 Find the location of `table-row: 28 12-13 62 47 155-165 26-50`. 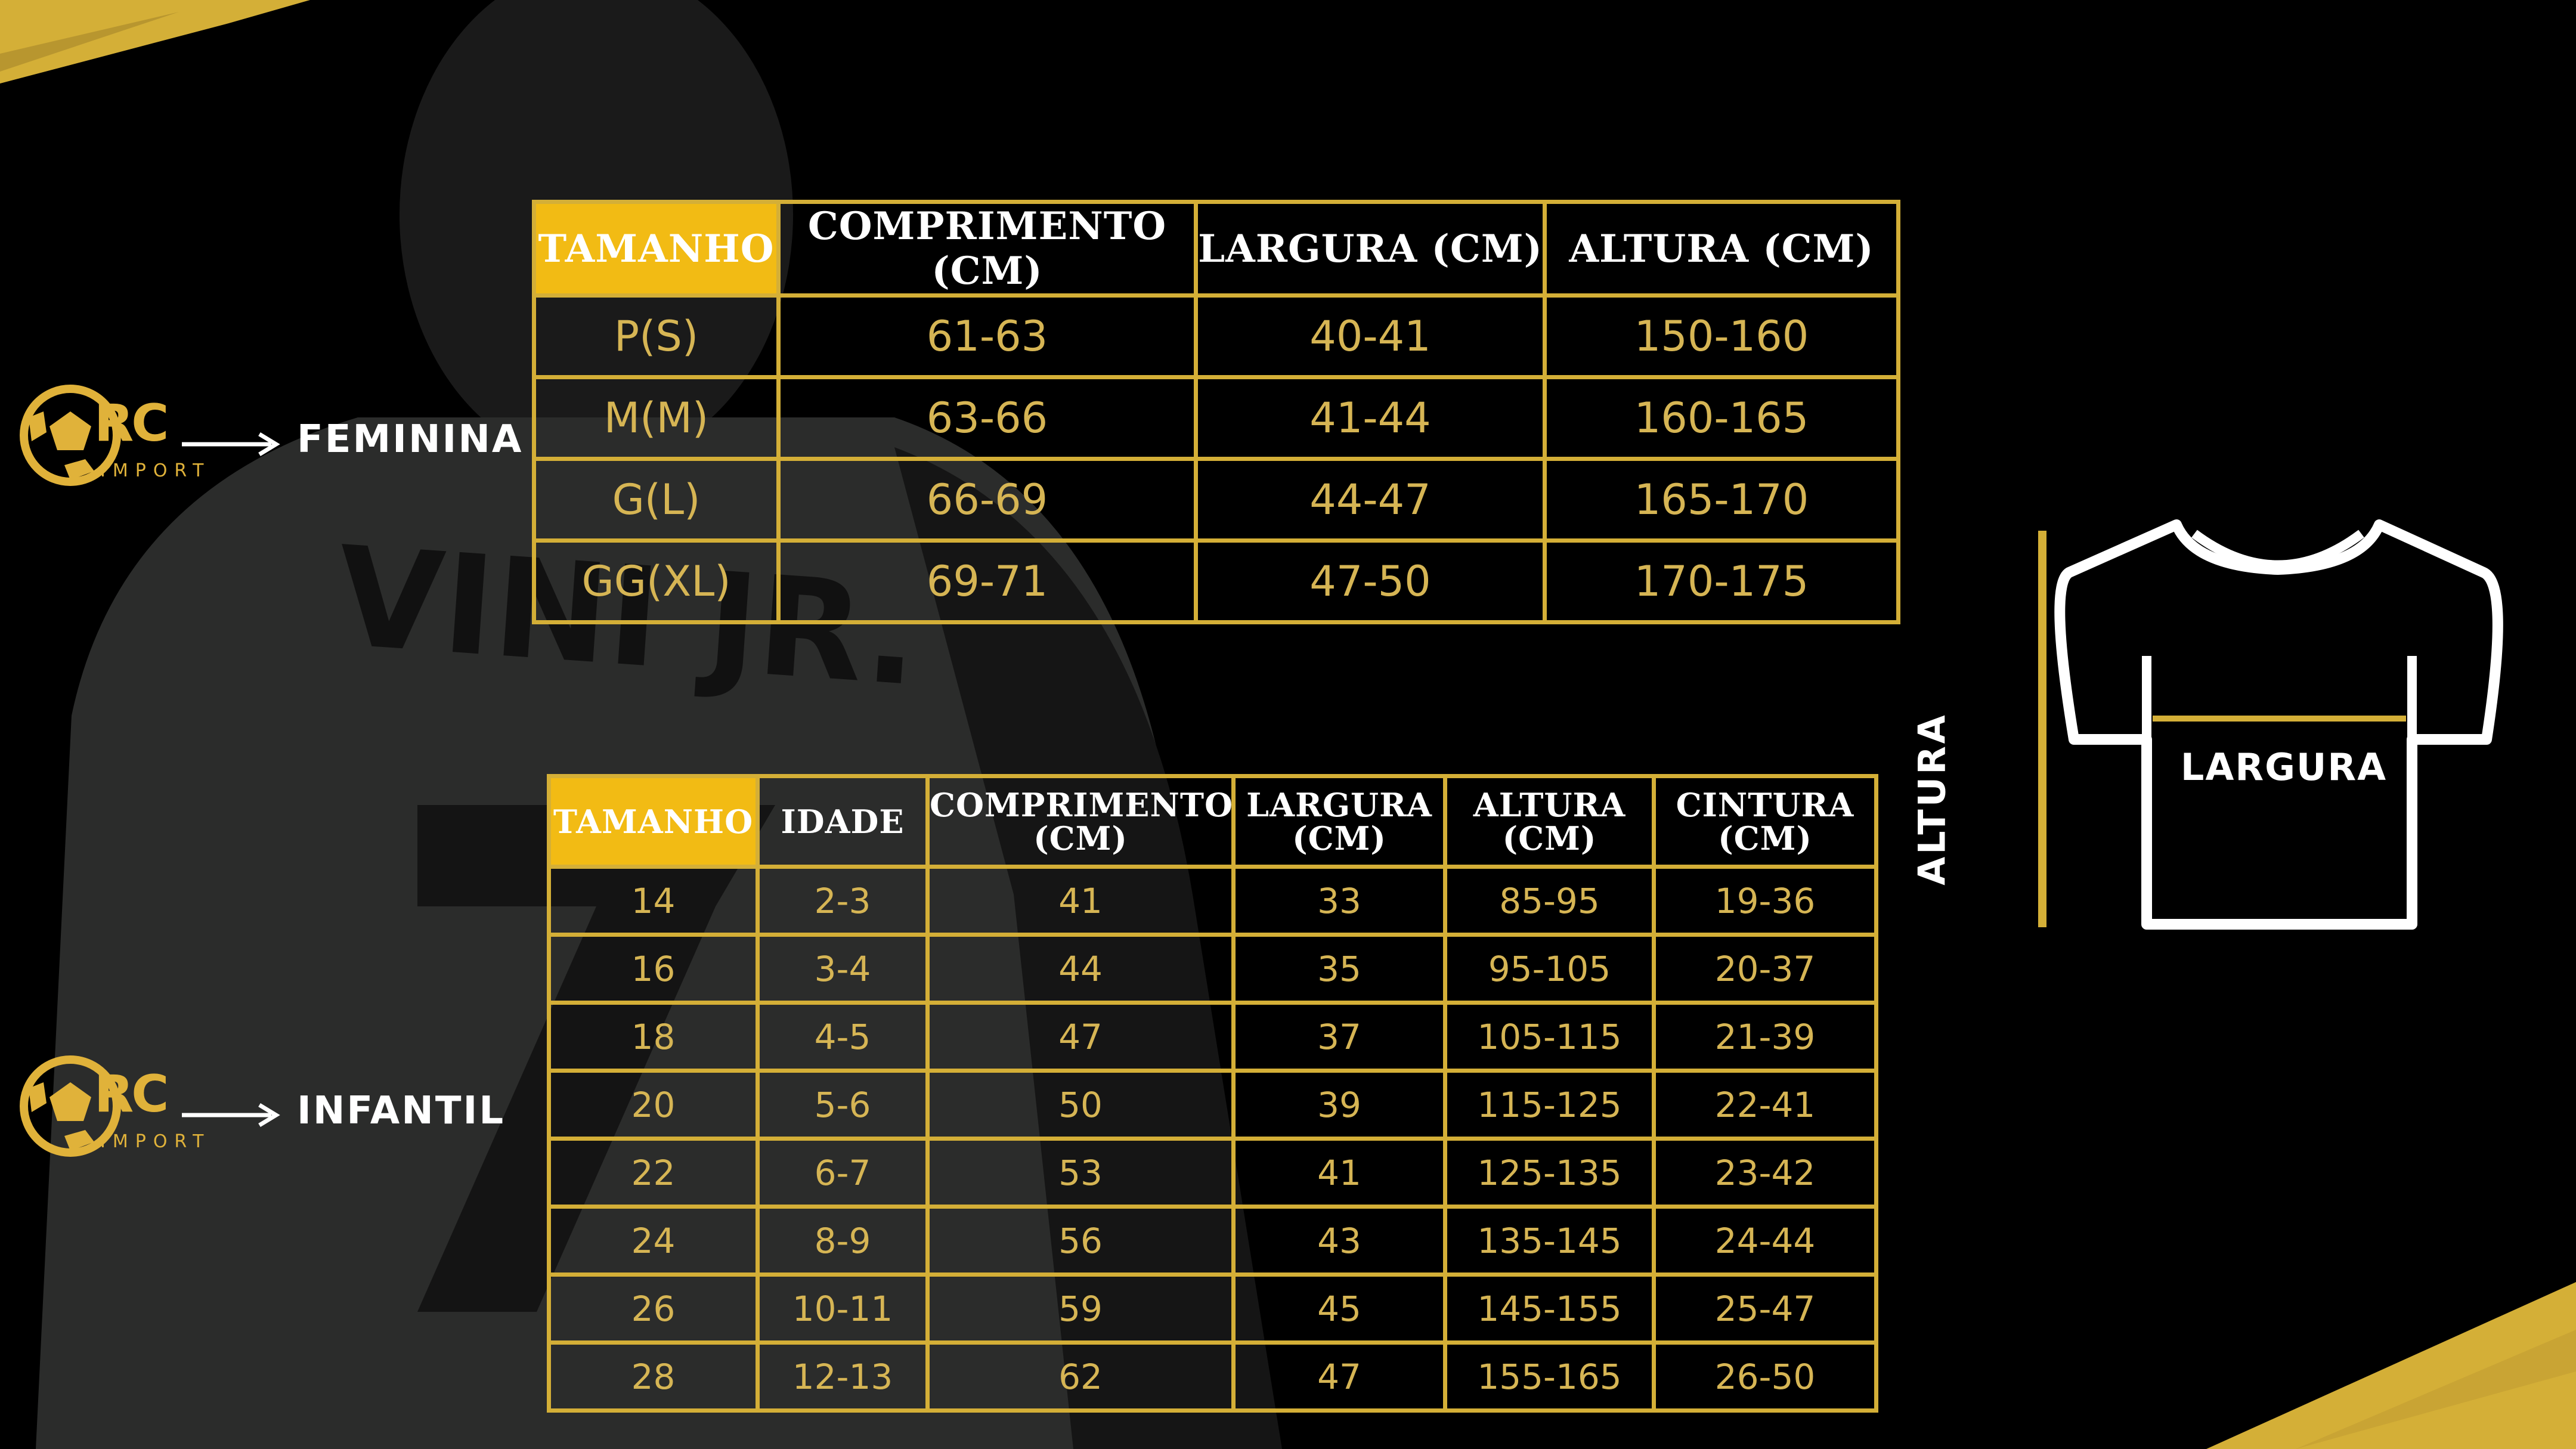

table-row: 28 12-13 62 47 155-165 26-50 is located at coordinates (1212, 1377).